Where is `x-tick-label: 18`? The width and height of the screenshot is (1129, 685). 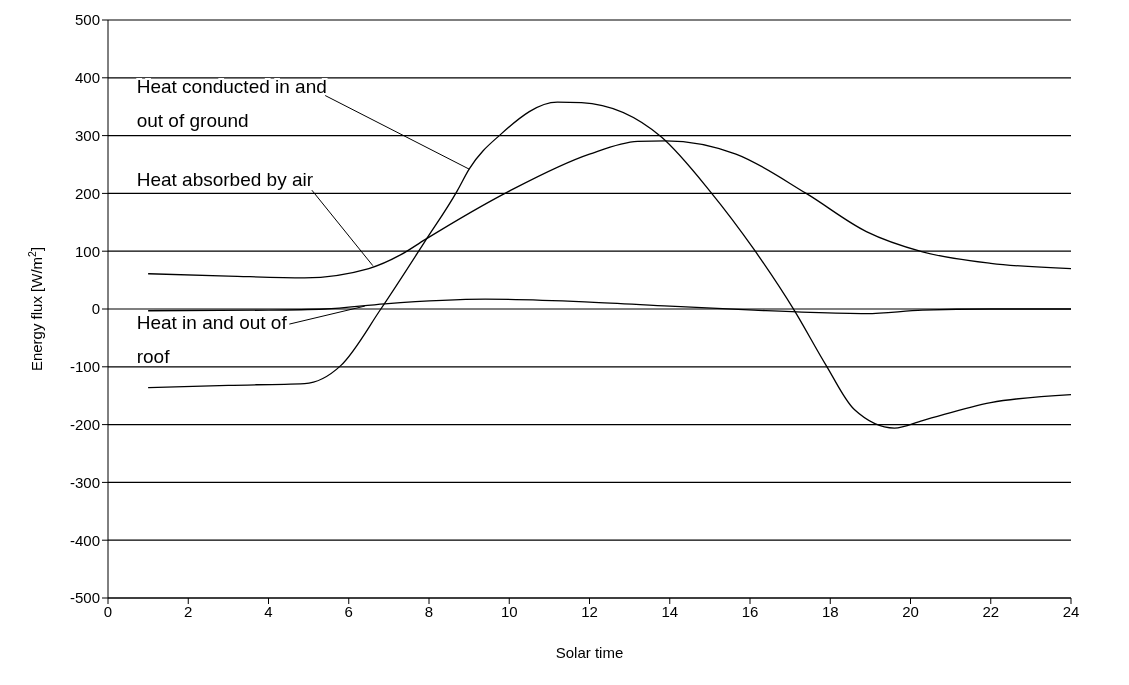
x-tick-label: 18 is located at coordinates (830, 611).